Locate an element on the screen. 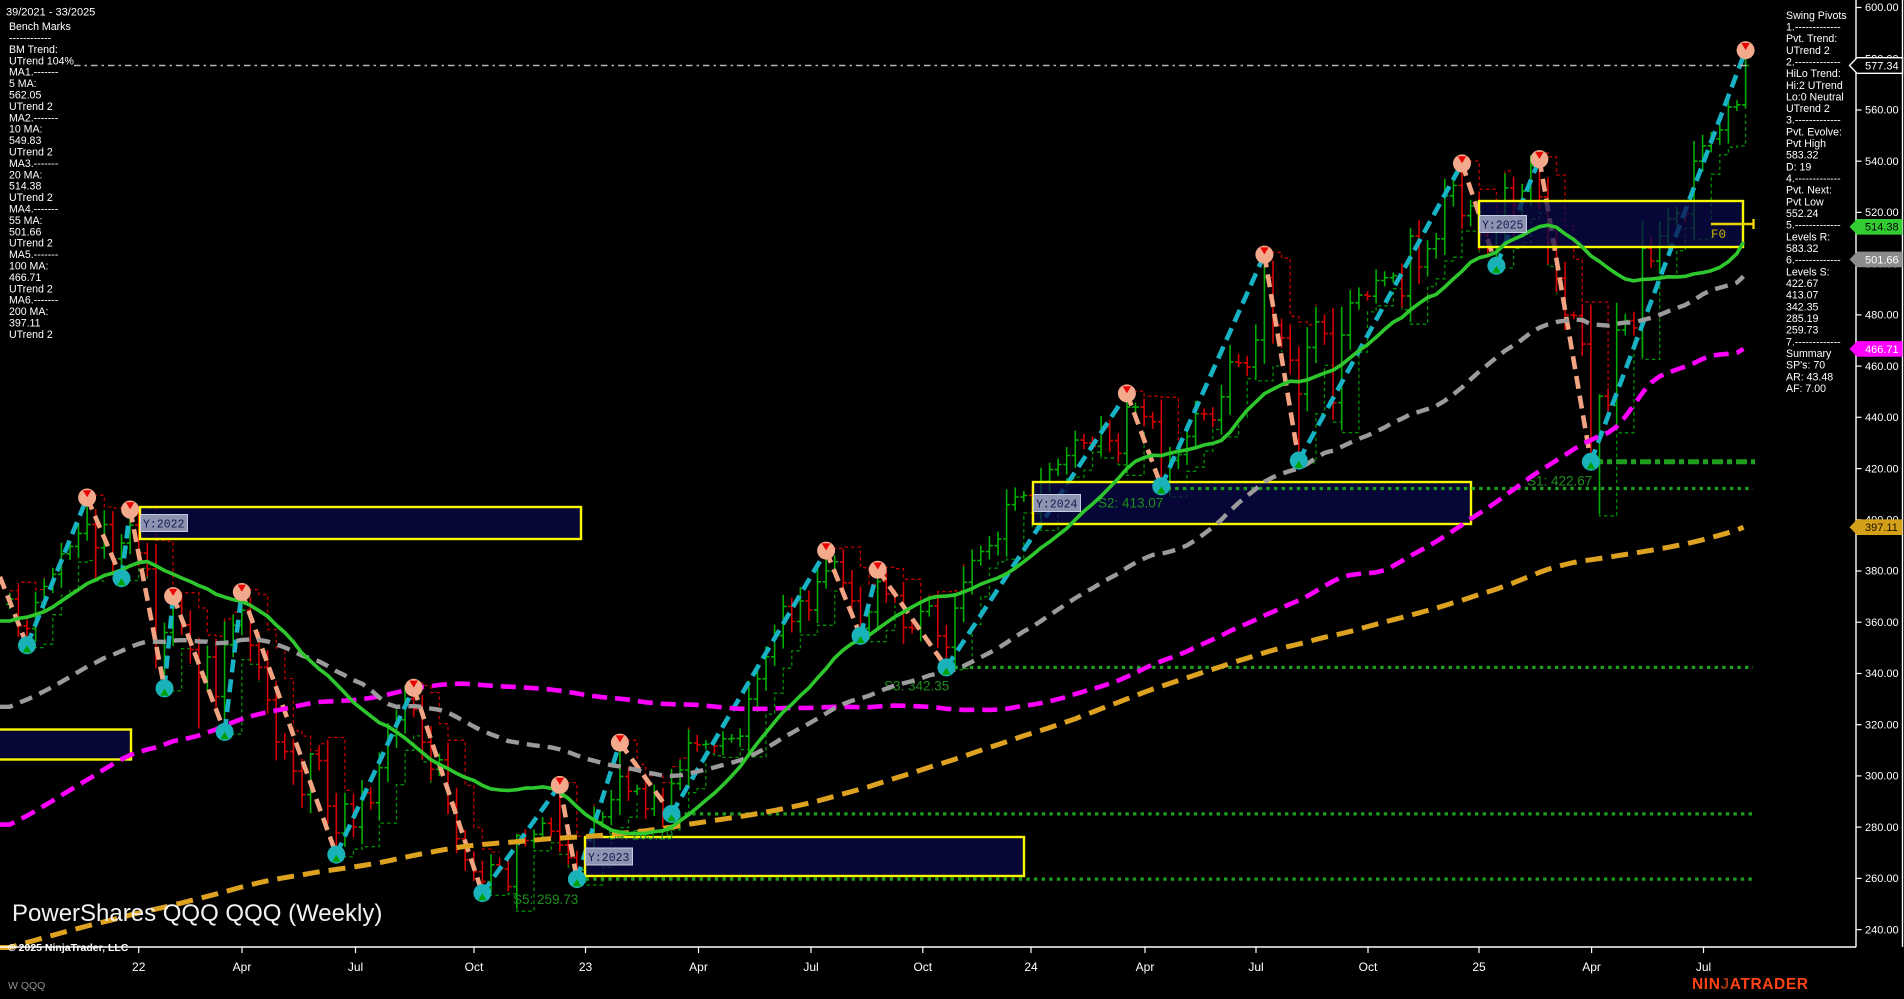 This screenshot has width=1904, height=999. svg-text: S5: 259.73 is located at coordinates (545, 899).